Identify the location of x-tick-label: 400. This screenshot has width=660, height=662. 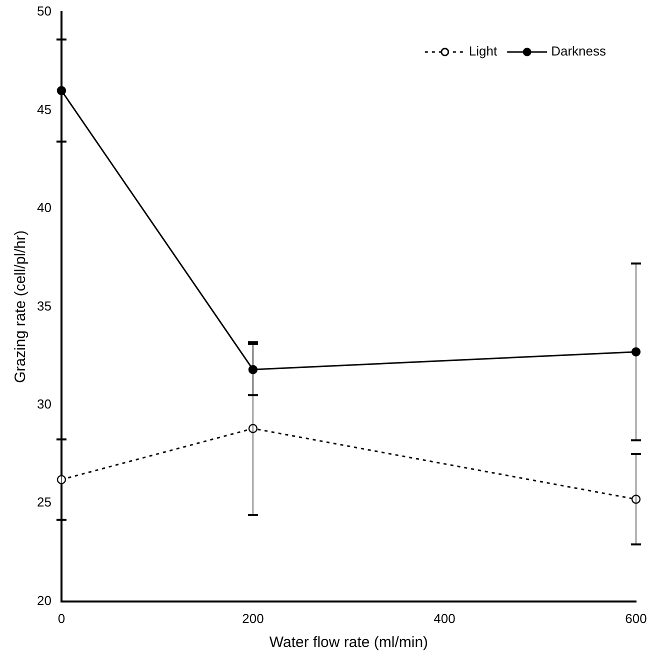
(445, 618).